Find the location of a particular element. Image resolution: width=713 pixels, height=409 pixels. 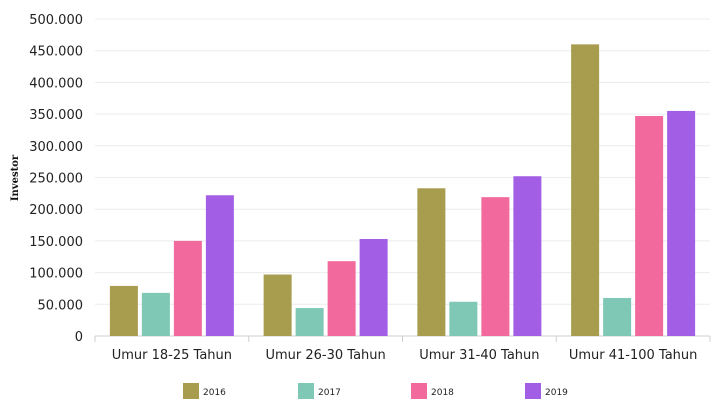

y-tick-label: 400.000 is located at coordinates (56, 83).